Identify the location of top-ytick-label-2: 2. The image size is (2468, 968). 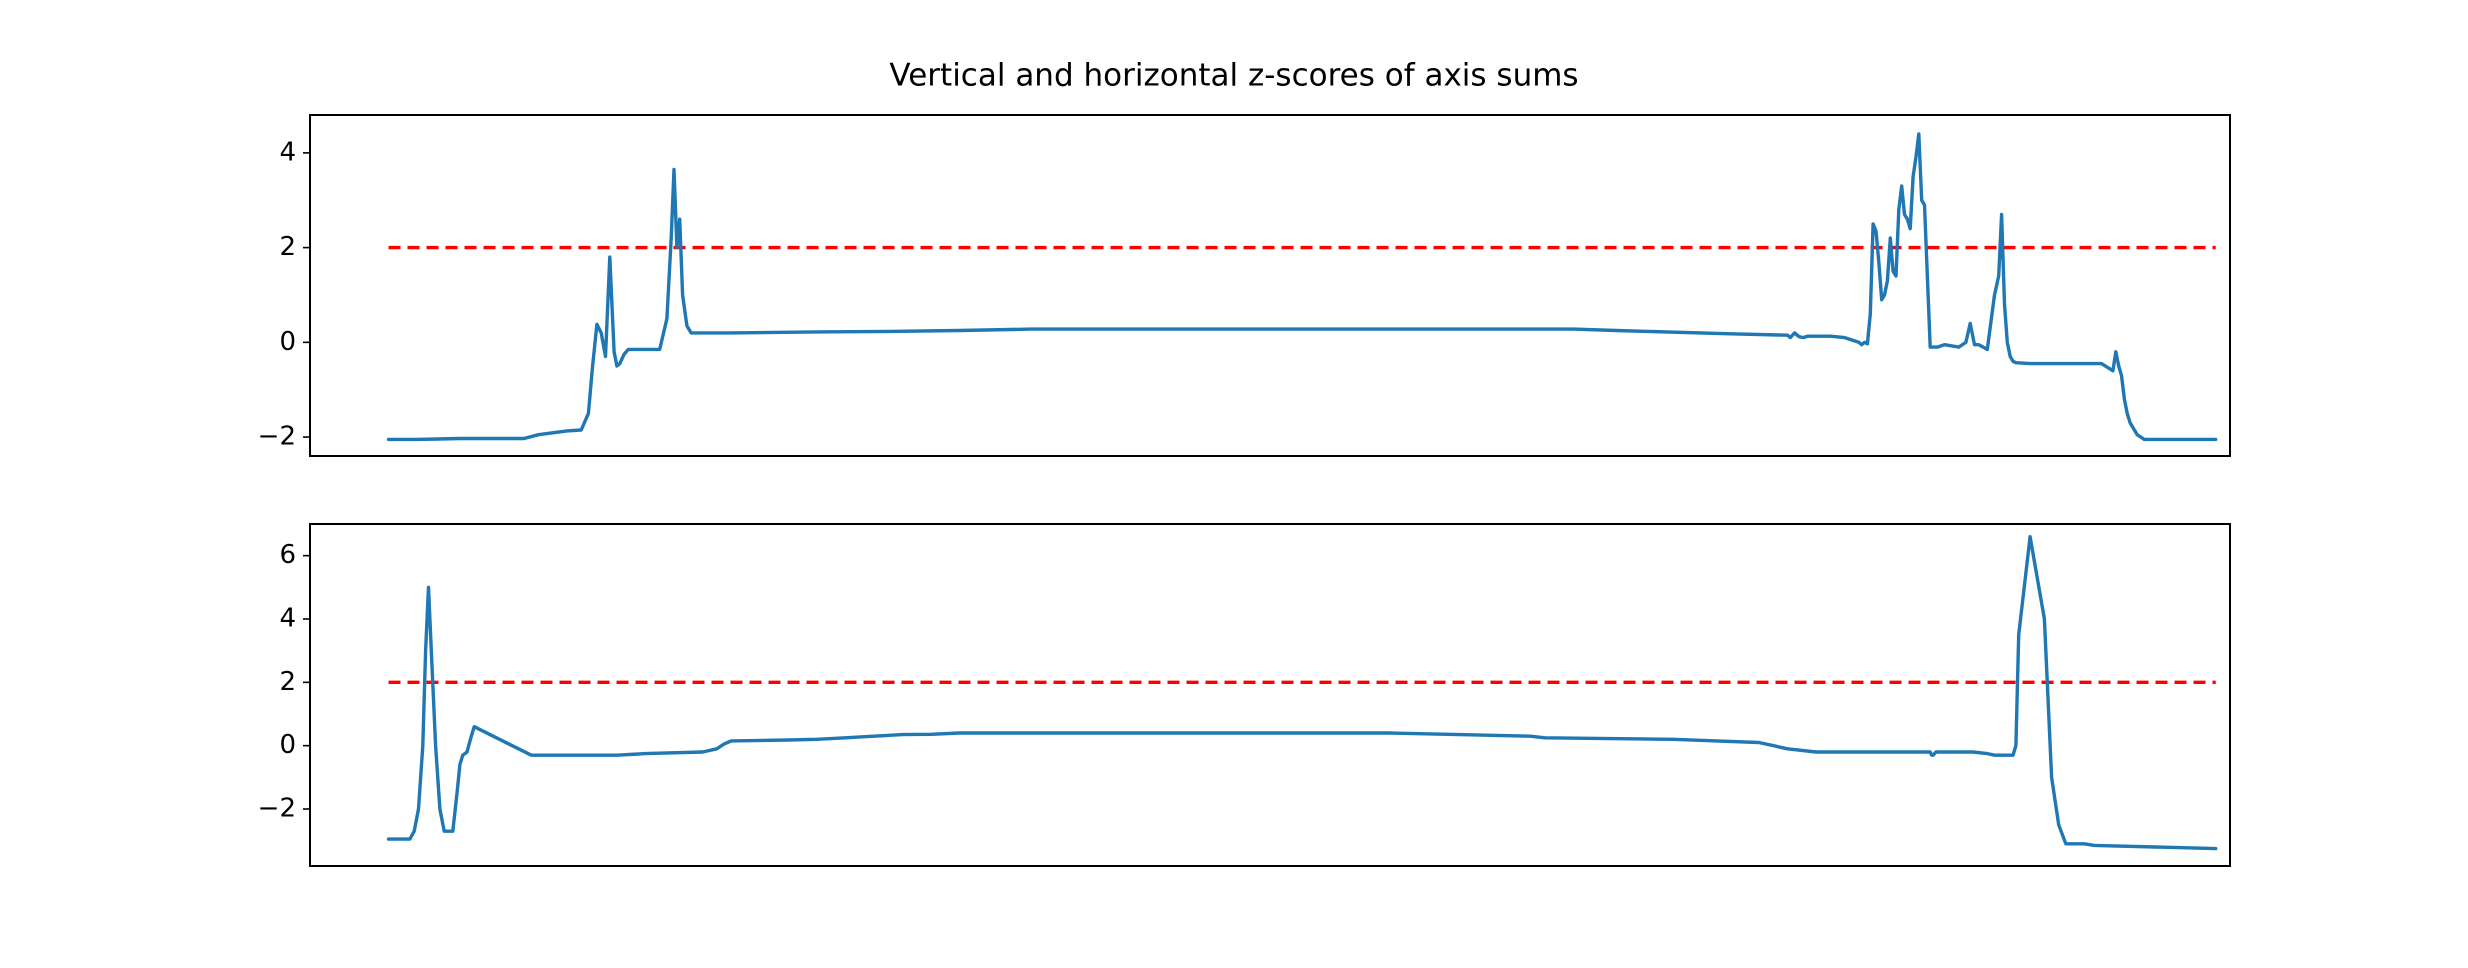
(287, 247).